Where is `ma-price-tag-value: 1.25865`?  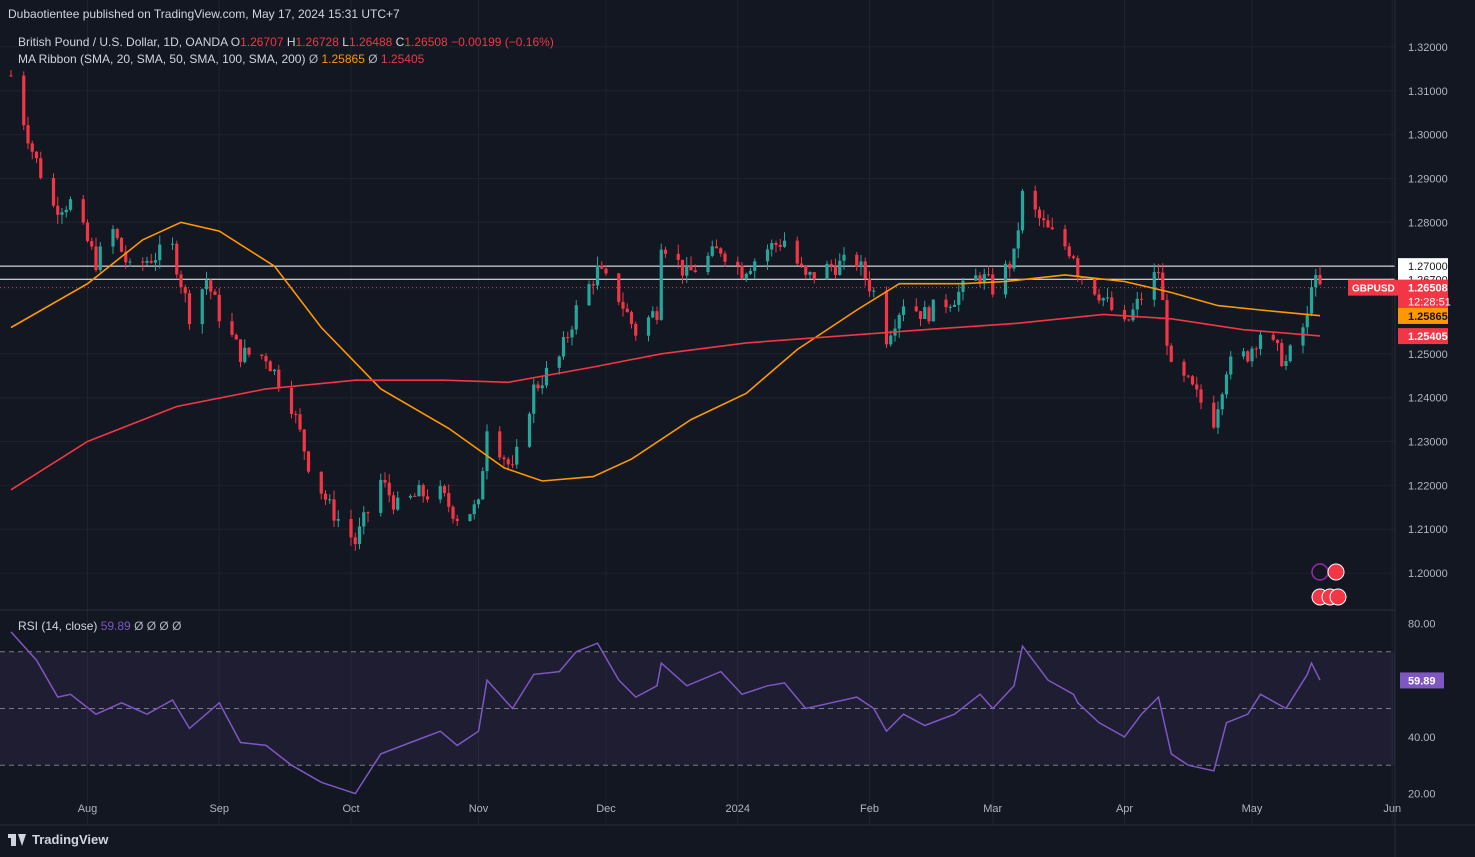
ma-price-tag-value: 1.25865 is located at coordinates (1428, 317).